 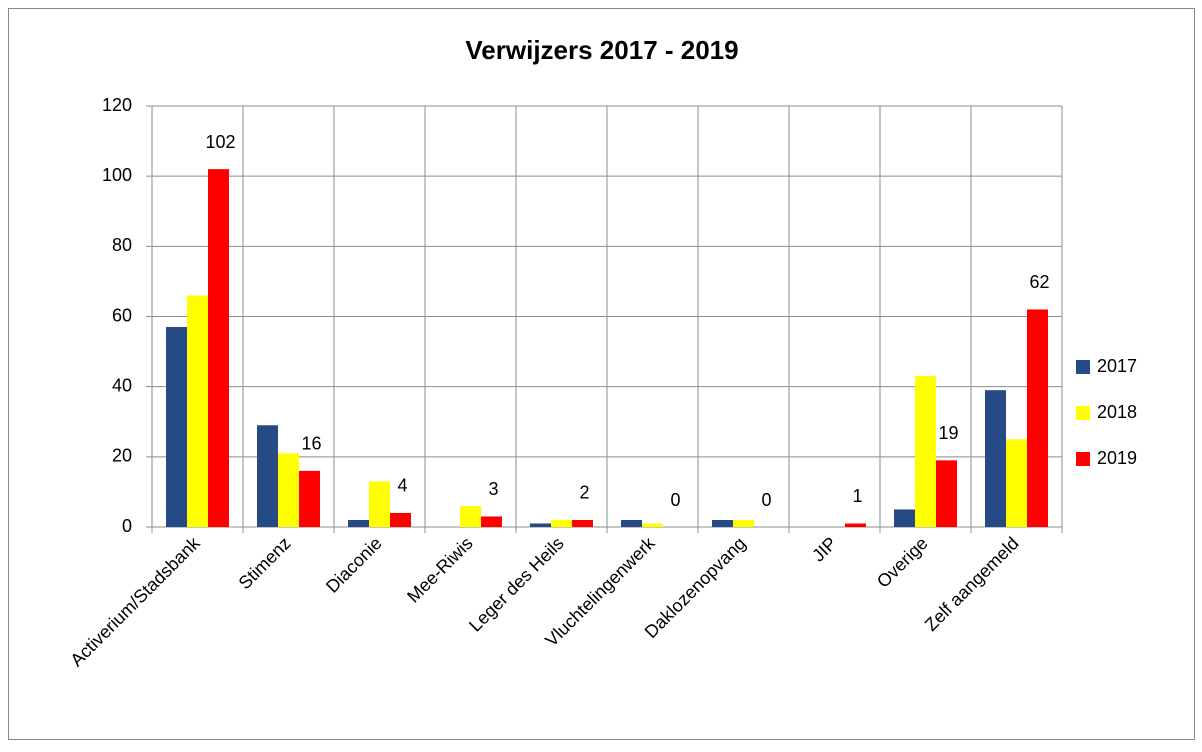 What do you see at coordinates (402, 486) in the screenshot?
I see `data-label: 4` at bounding box center [402, 486].